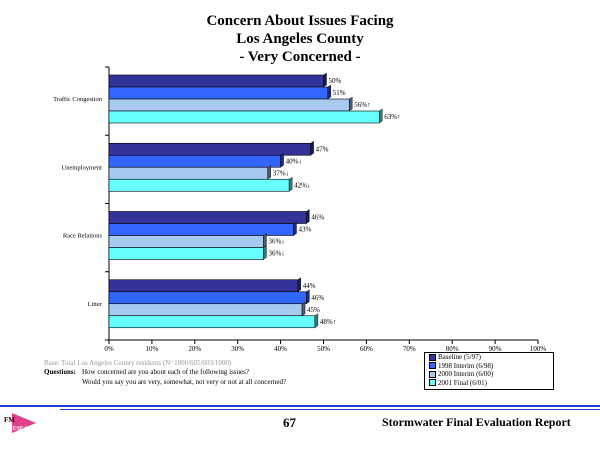 The image size is (600, 450). I want to click on fm-research-logo: FM RESEARCH, so click(23, 423).